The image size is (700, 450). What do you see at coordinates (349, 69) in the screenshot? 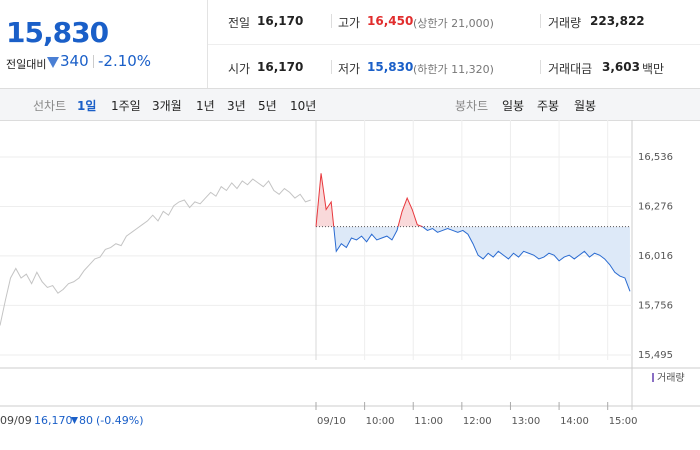
I see `stat-label: 저가` at bounding box center [349, 69].